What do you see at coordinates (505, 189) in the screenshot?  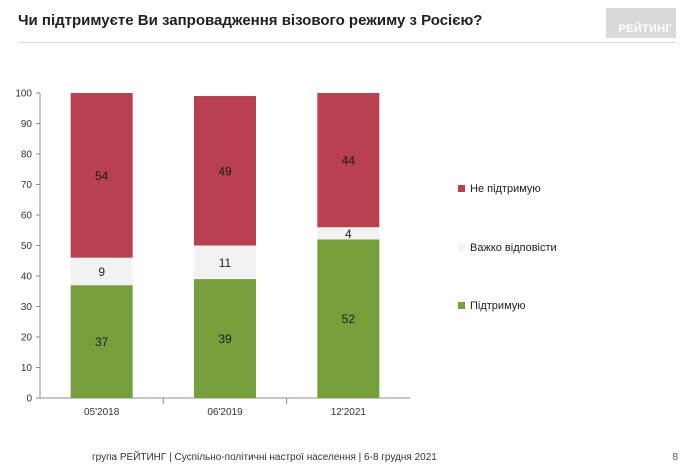 I see `legend-label: Не підтримую` at bounding box center [505, 189].